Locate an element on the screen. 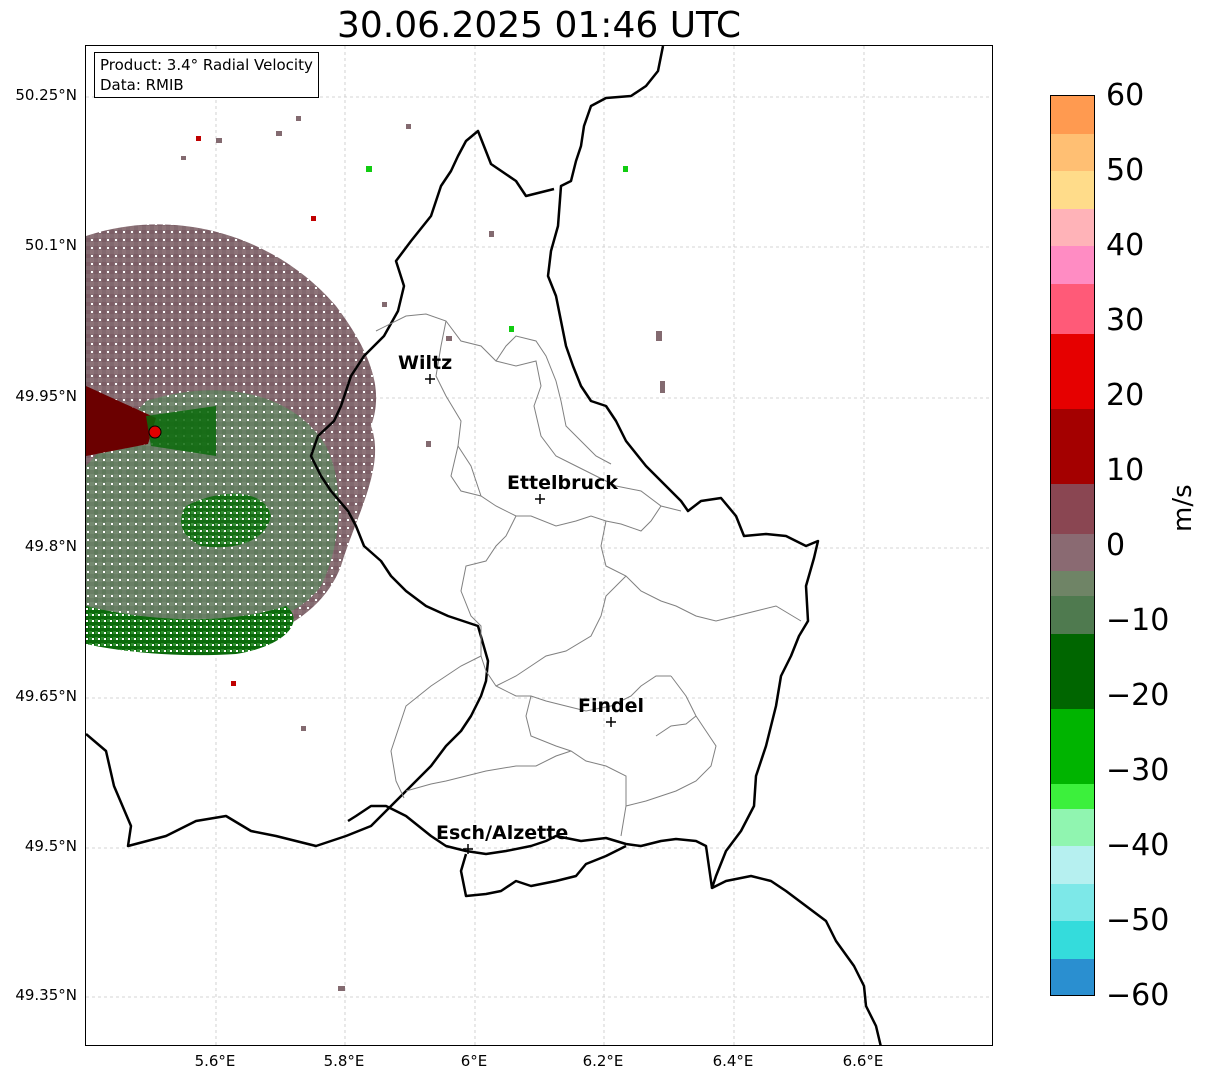  product-info-box: Product: 3.4° Radial Velocity Data: RMIB is located at coordinates (206, 75).